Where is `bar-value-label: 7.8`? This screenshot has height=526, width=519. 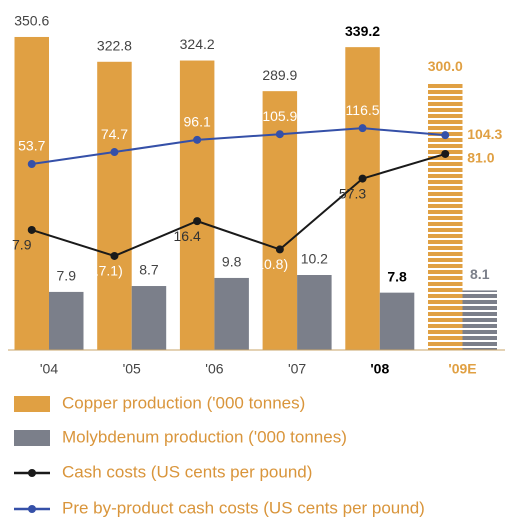
bar-value-label: 7.8 is located at coordinates (397, 276).